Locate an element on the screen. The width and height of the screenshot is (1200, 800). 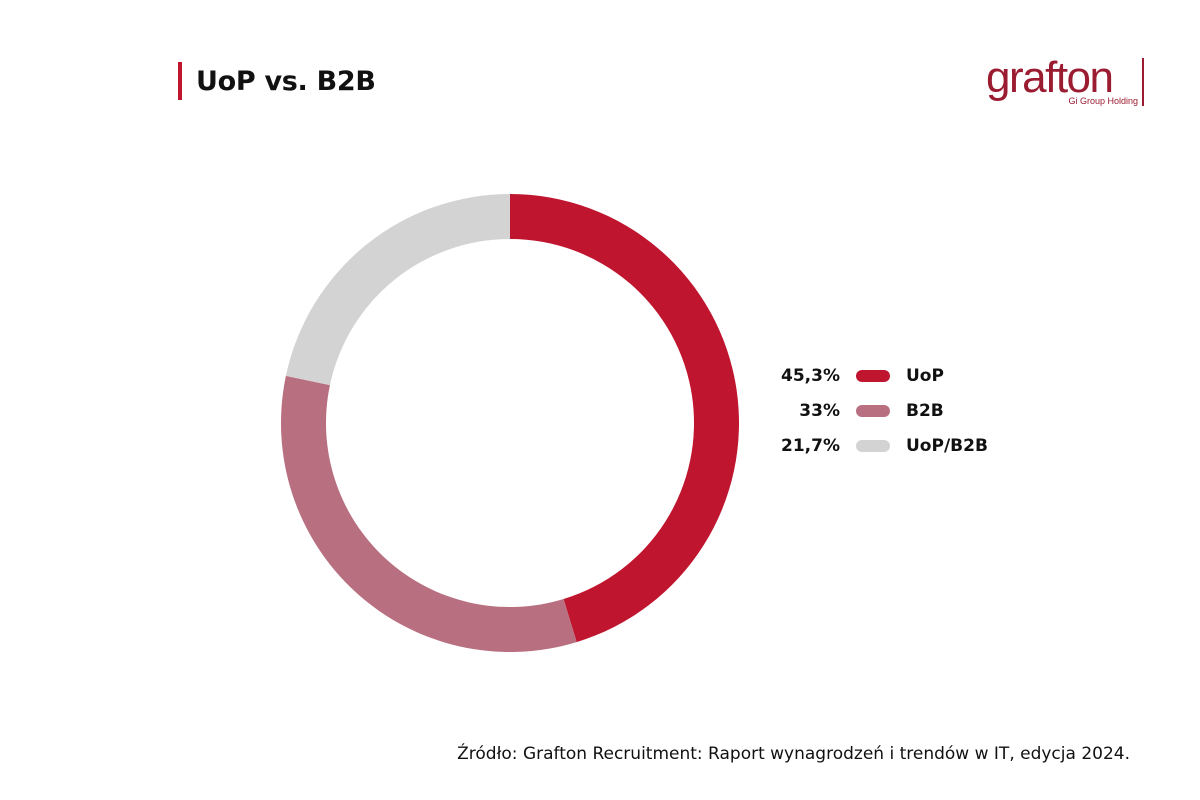
legend-swatch-b2b is located at coordinates (873, 410).